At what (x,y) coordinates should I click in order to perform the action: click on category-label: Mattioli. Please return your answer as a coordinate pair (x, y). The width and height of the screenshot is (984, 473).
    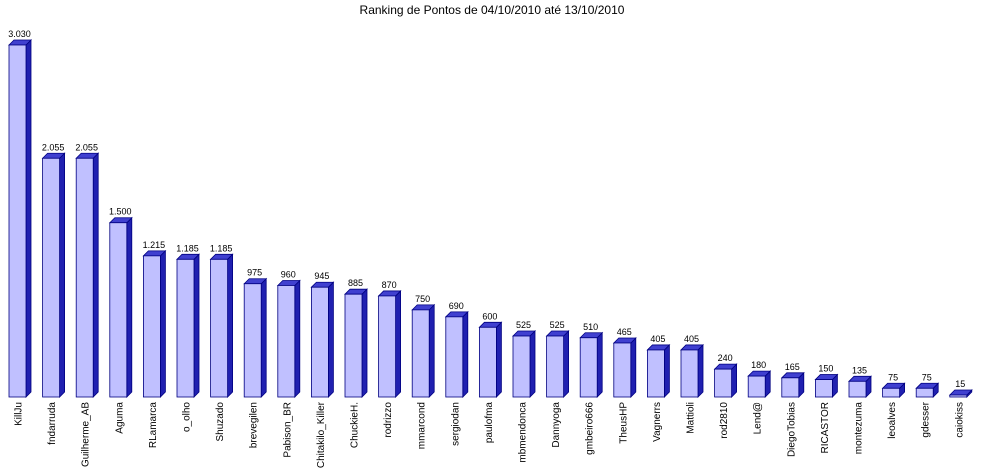
    Looking at the image, I should click on (691, 418).